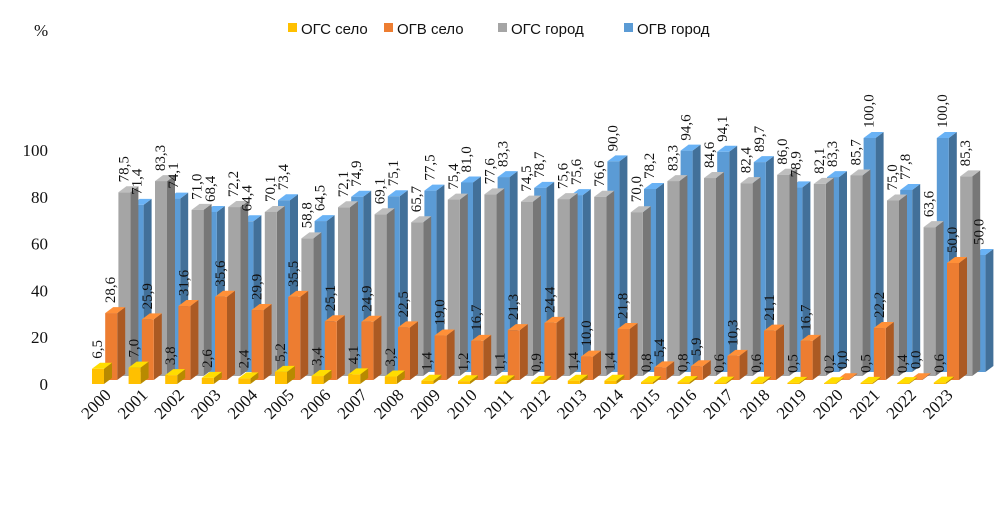 This screenshot has width=1004, height=531. Describe the element at coordinates (367, 298) in the screenshot. I see `data-label: 24,9` at that location.